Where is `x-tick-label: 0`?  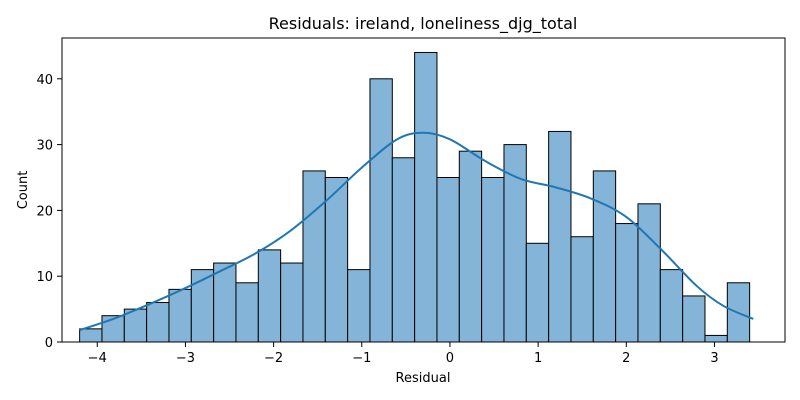
x-tick-label: 0 is located at coordinates (450, 358).